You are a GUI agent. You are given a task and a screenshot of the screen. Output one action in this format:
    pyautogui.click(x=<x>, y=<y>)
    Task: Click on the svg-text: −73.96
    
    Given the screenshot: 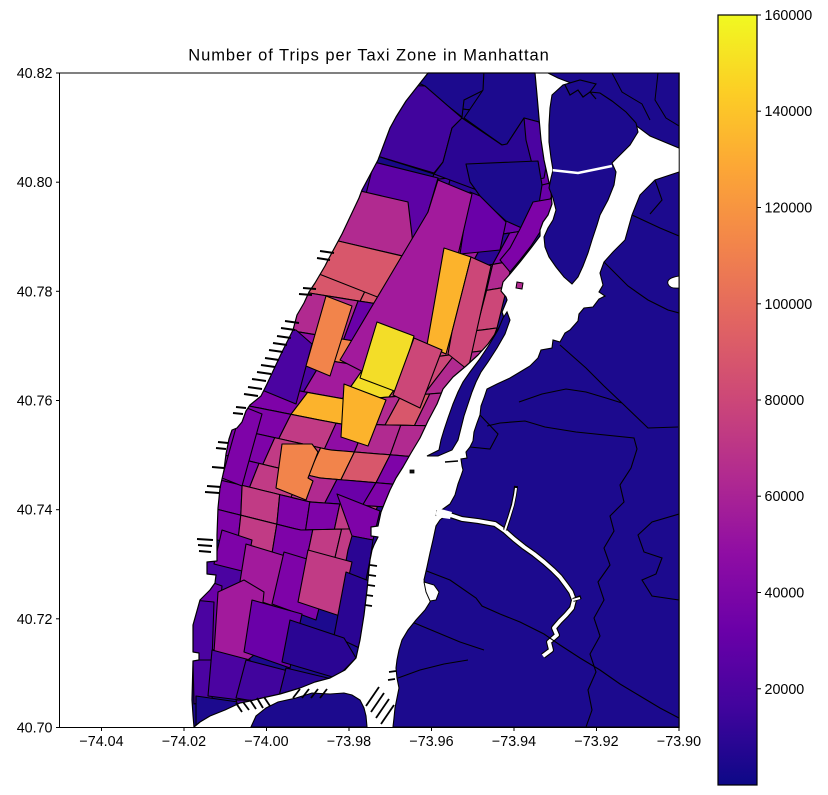 What is the action you would take?
    pyautogui.click(x=431, y=742)
    